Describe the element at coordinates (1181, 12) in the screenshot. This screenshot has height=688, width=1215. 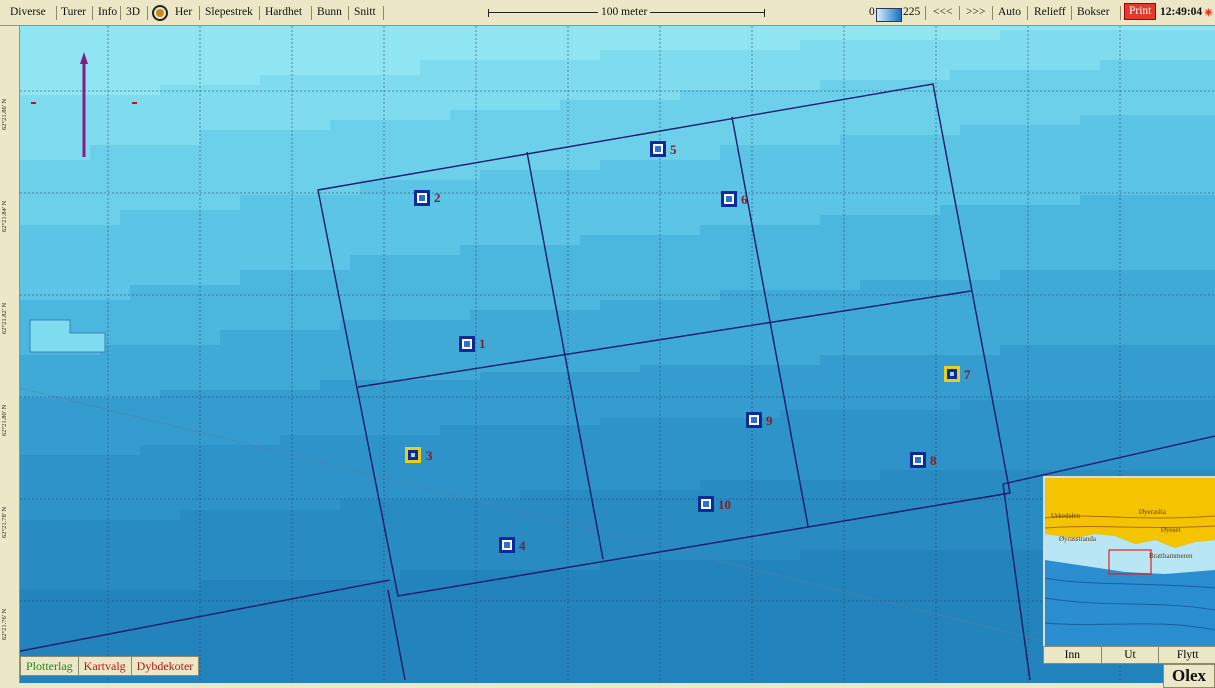
I see `clock: 12:49:04` at that location.